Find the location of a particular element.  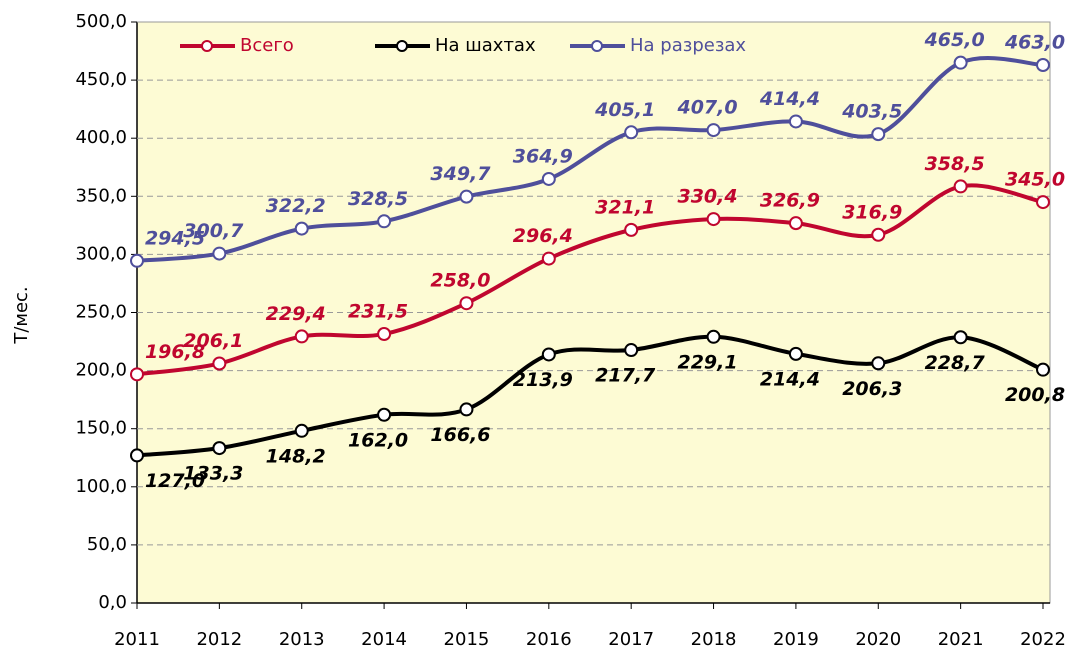

data-label: 148,2 is located at coordinates (296, 456).